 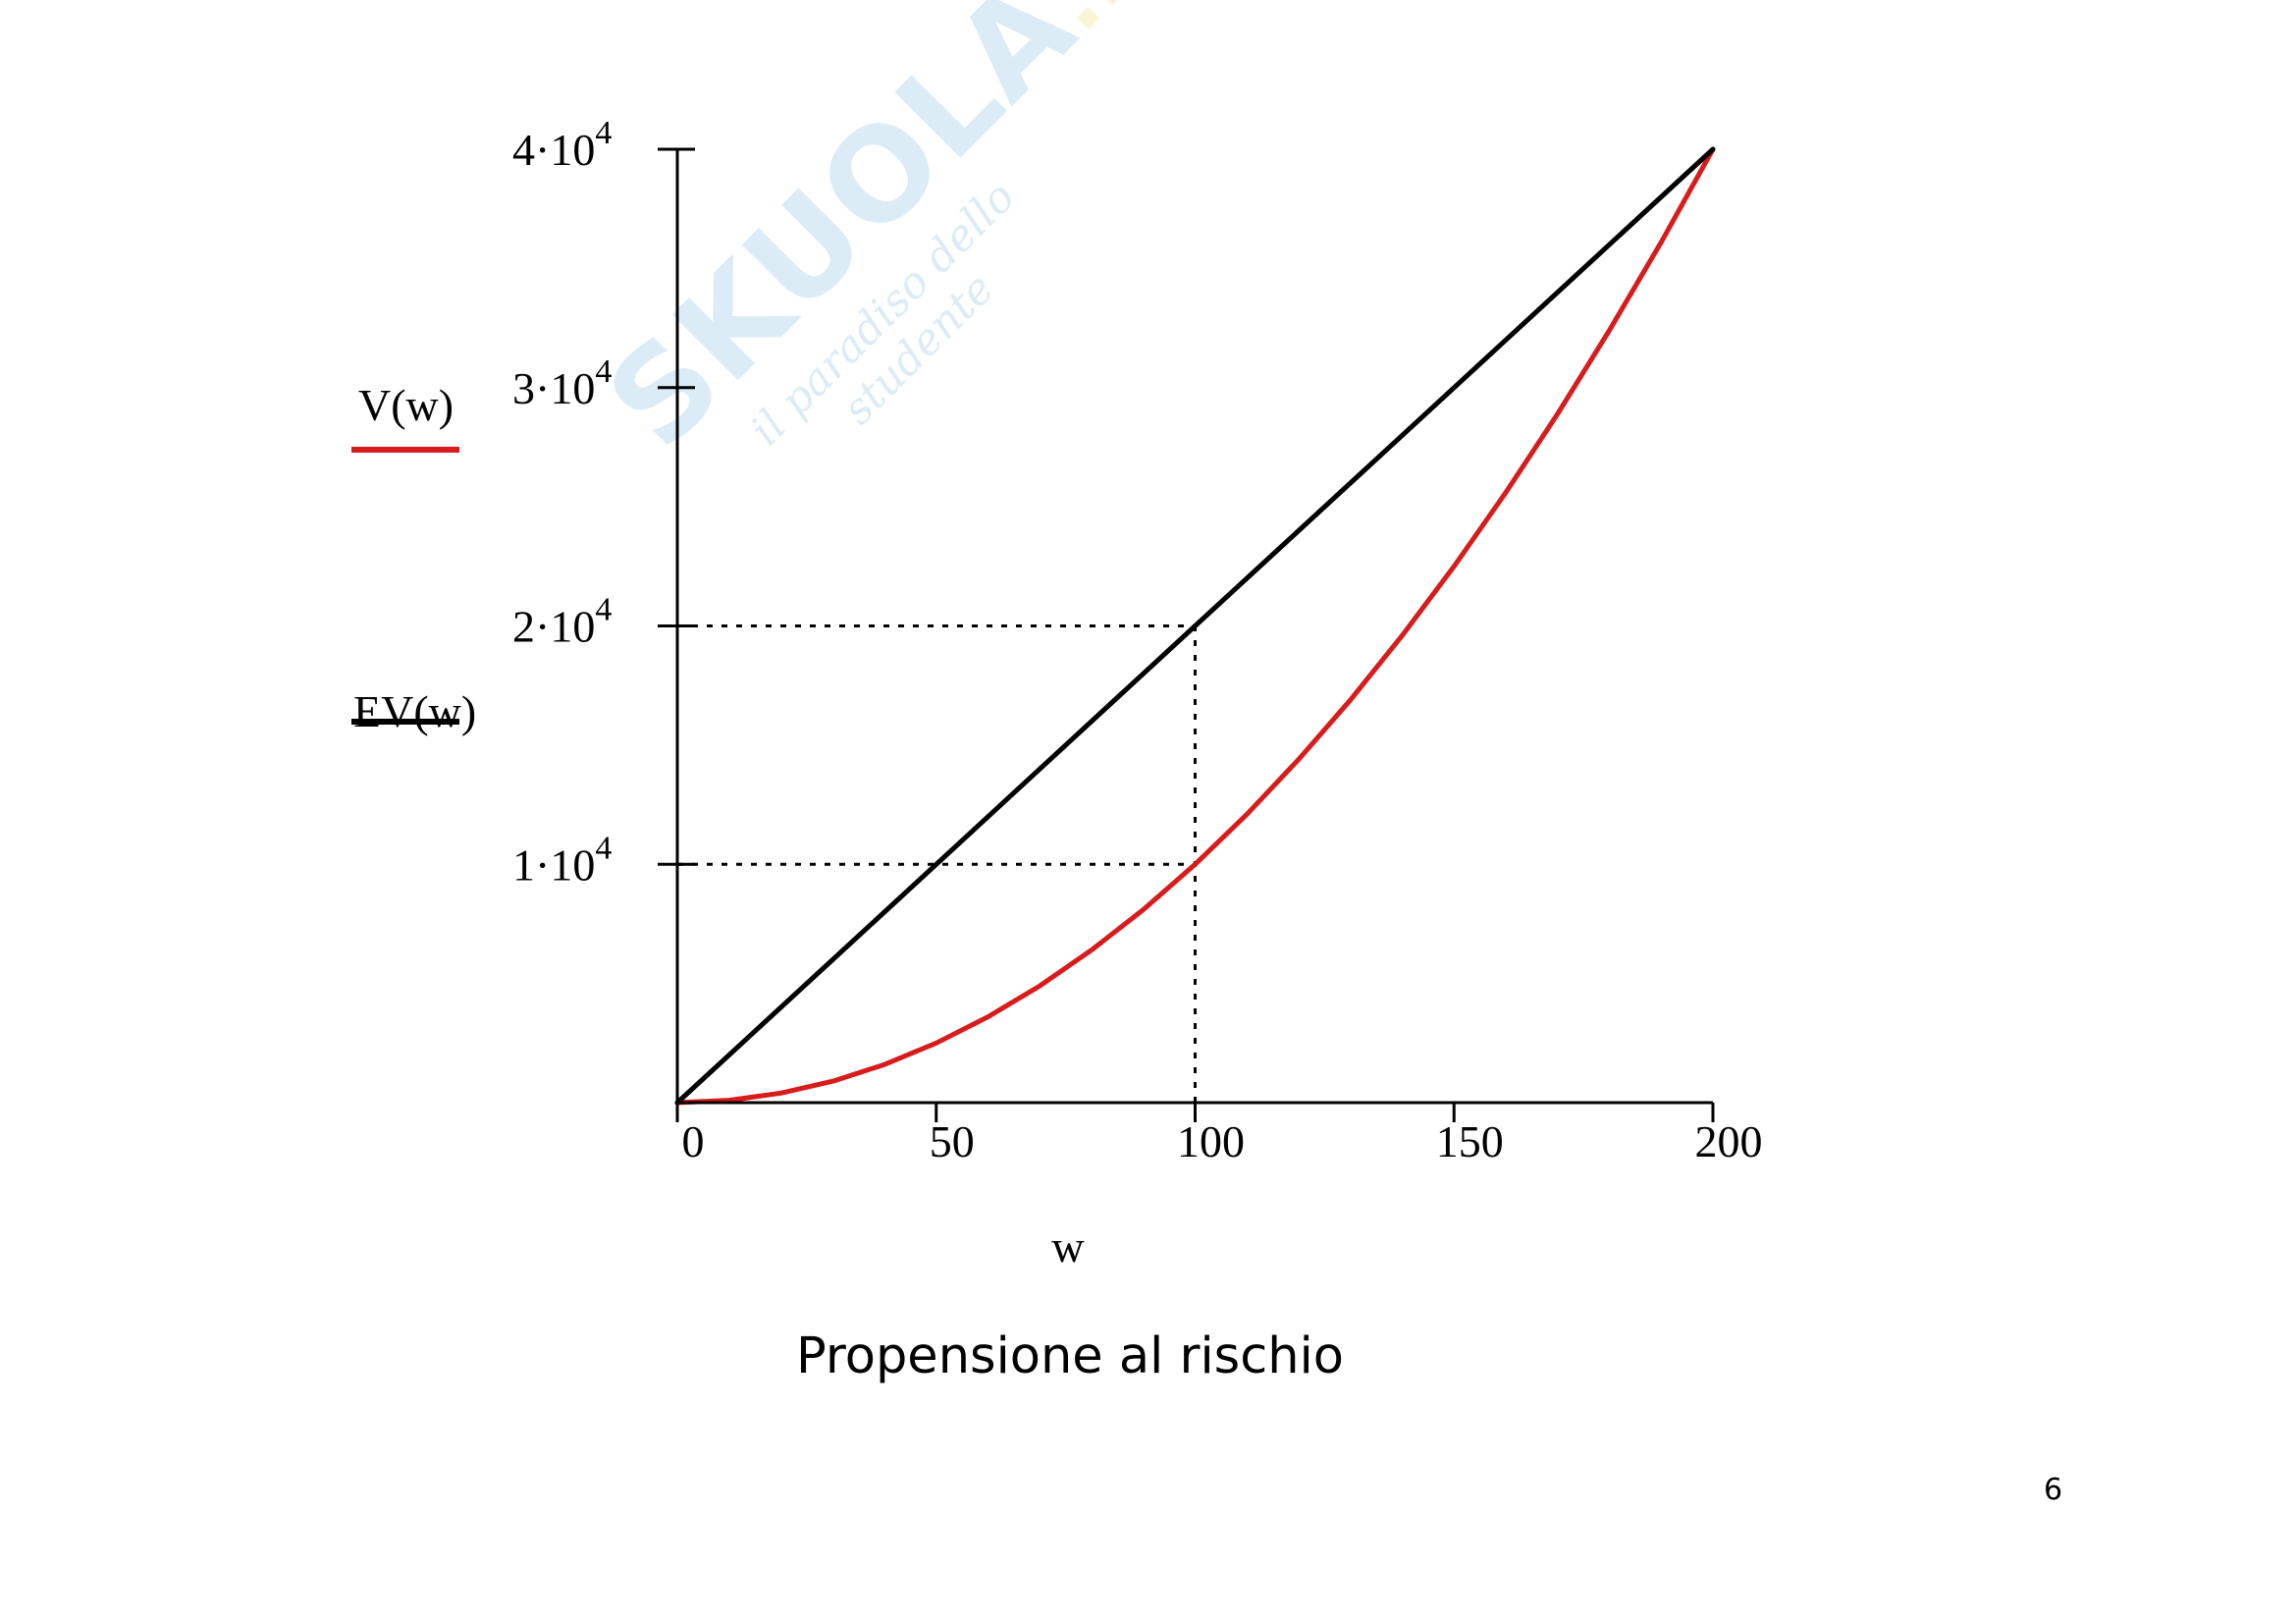 I want to click on legend: V(w) EV(w), so click(x=413, y=558).